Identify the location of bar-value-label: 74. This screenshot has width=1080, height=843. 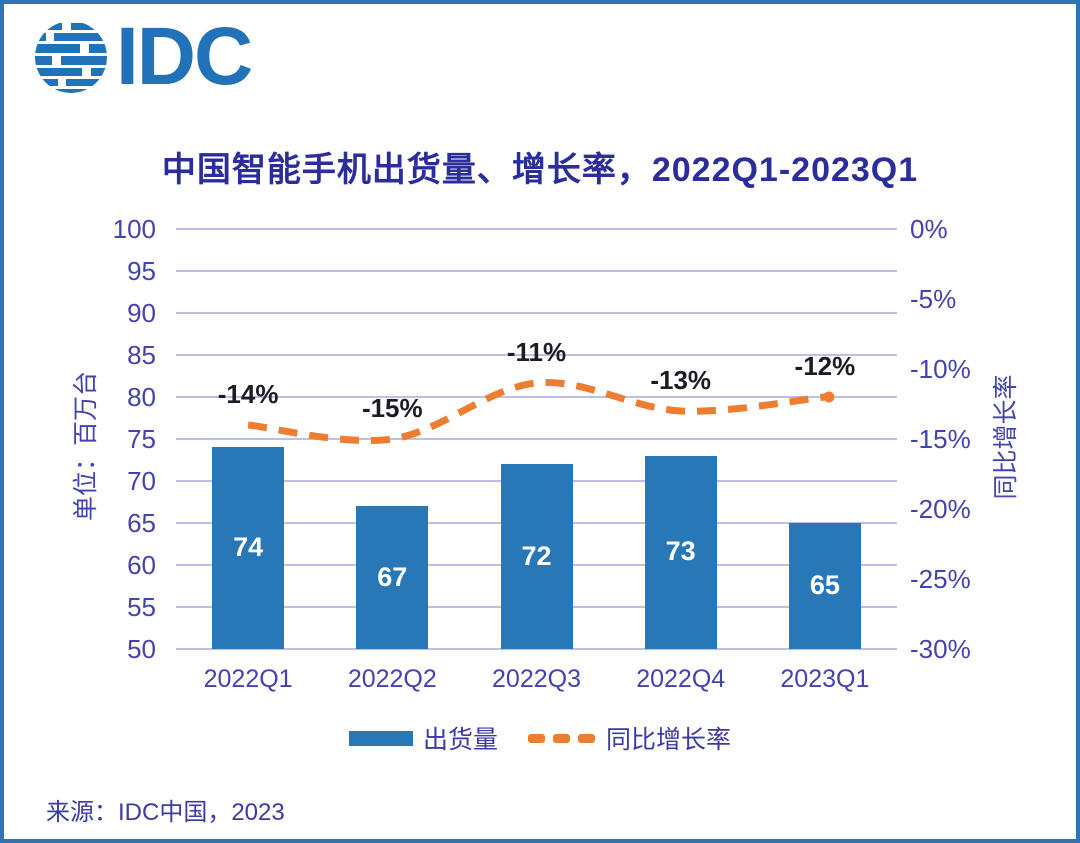
(248, 547).